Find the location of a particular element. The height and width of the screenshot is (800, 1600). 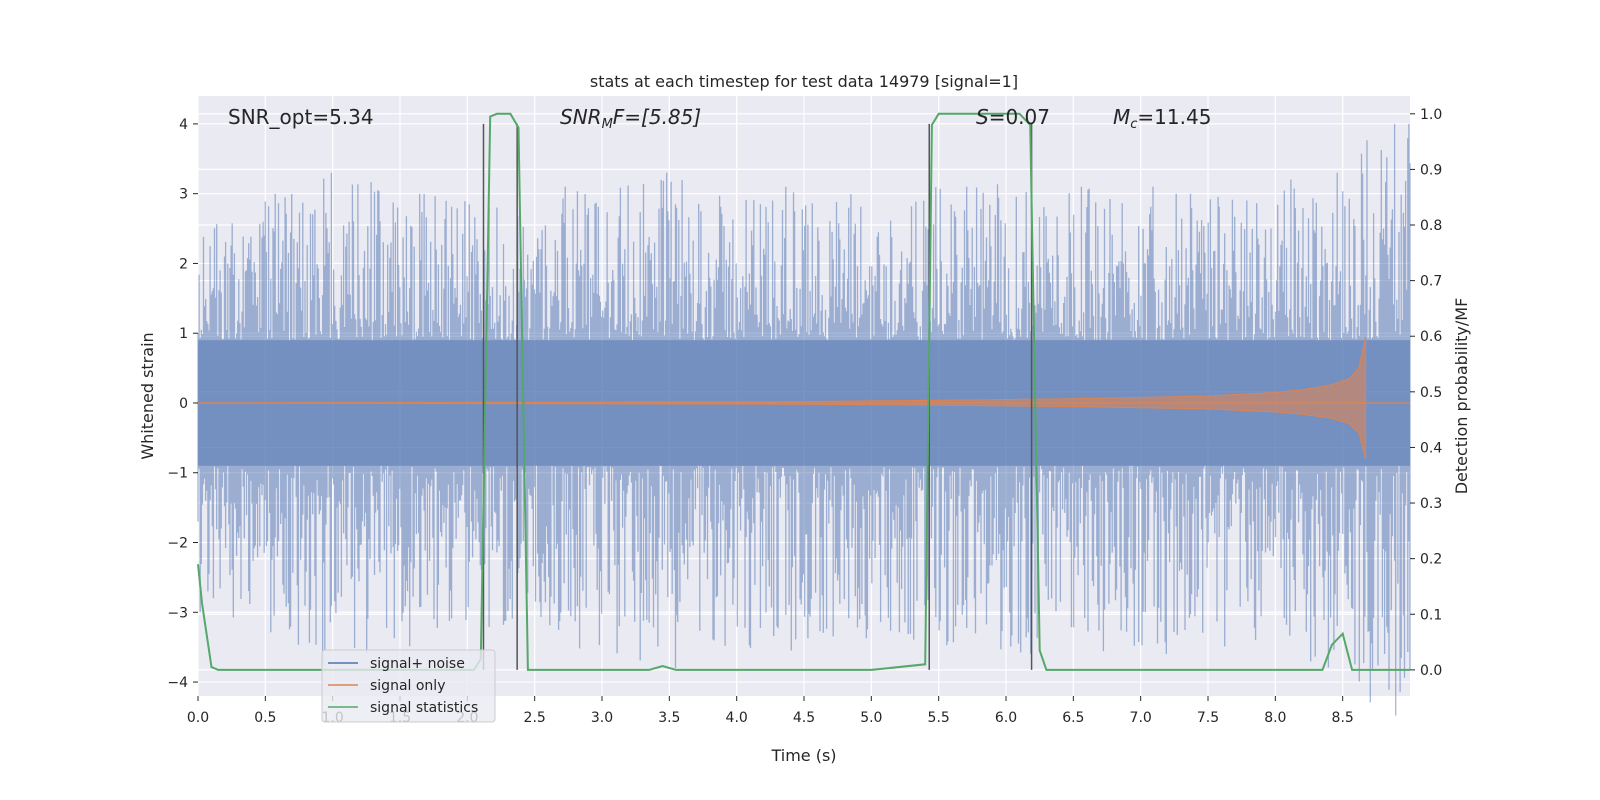

annotation-s-value: =0.07 is located at coordinates (1019, 117).